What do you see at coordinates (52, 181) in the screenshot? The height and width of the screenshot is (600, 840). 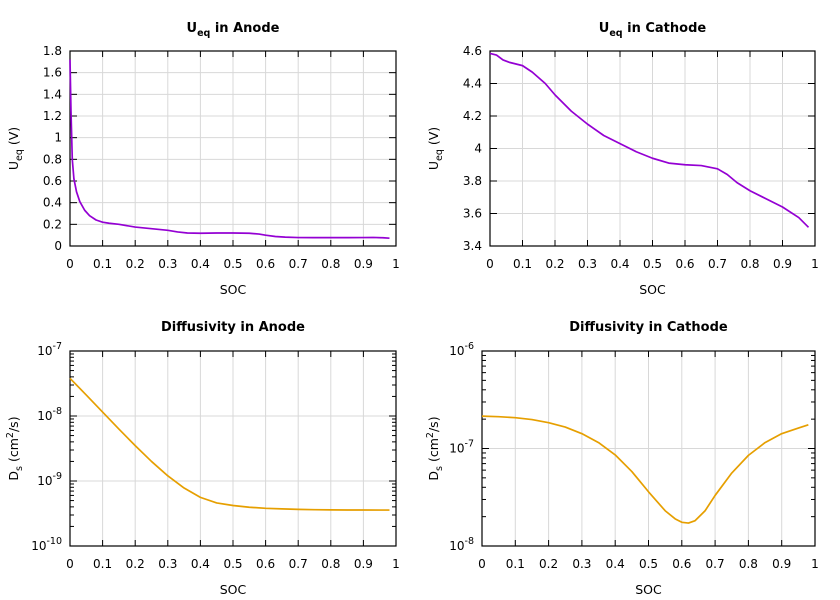 I see `y-tick-label: 0.6` at bounding box center [52, 181].